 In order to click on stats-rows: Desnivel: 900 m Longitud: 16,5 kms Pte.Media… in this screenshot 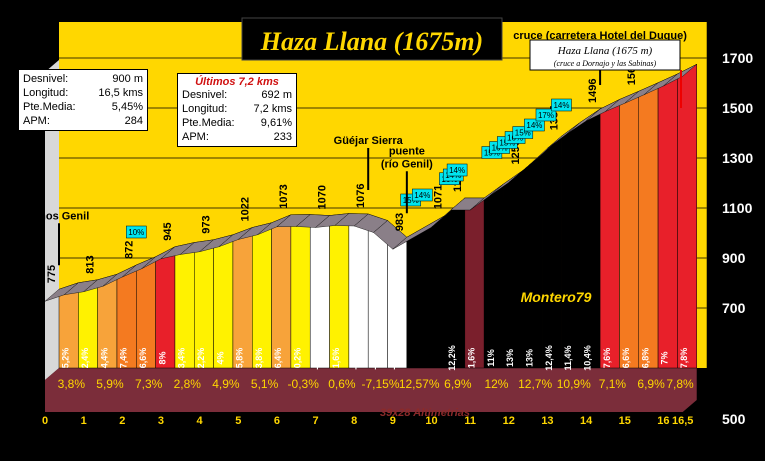, I will do `click(83, 100)`.